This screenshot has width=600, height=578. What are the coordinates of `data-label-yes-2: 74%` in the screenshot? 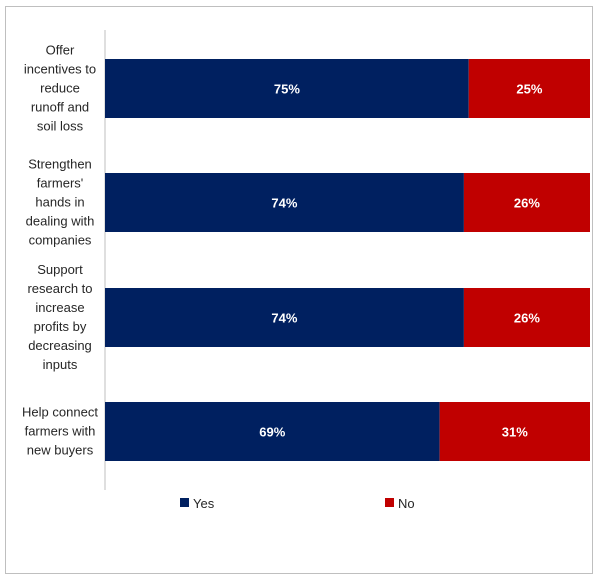 It's located at (284, 203).